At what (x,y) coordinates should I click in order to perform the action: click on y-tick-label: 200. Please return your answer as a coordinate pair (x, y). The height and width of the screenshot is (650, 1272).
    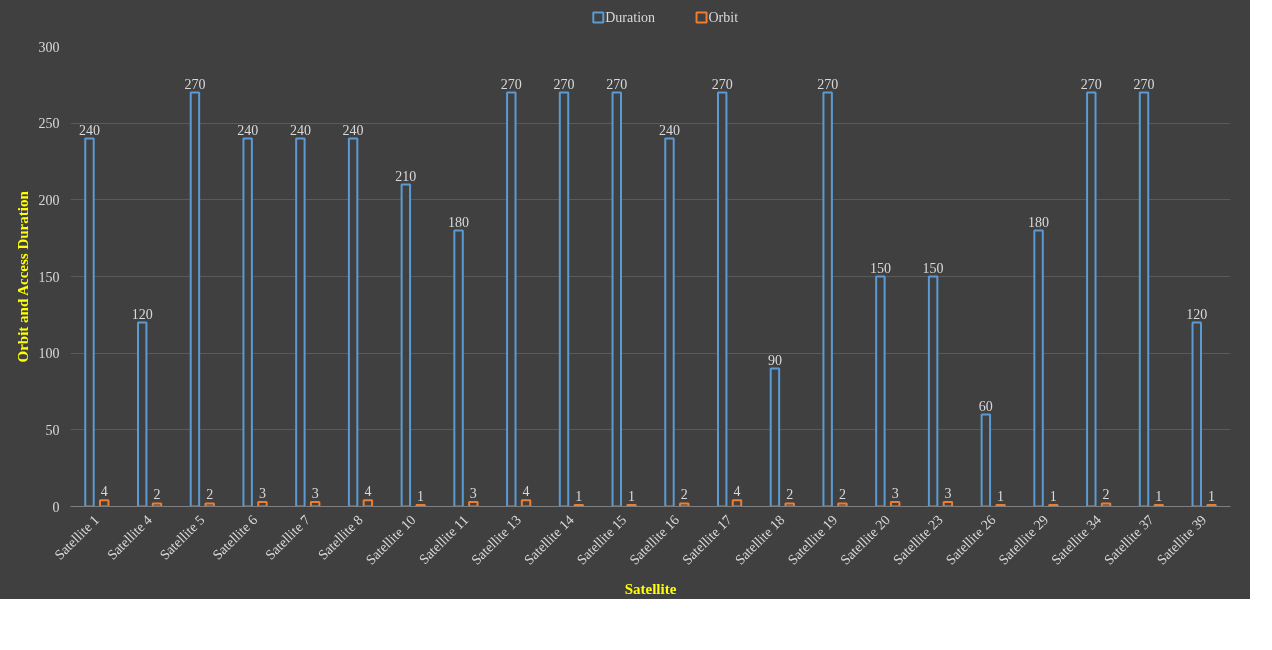
    Looking at the image, I should click on (49, 200).